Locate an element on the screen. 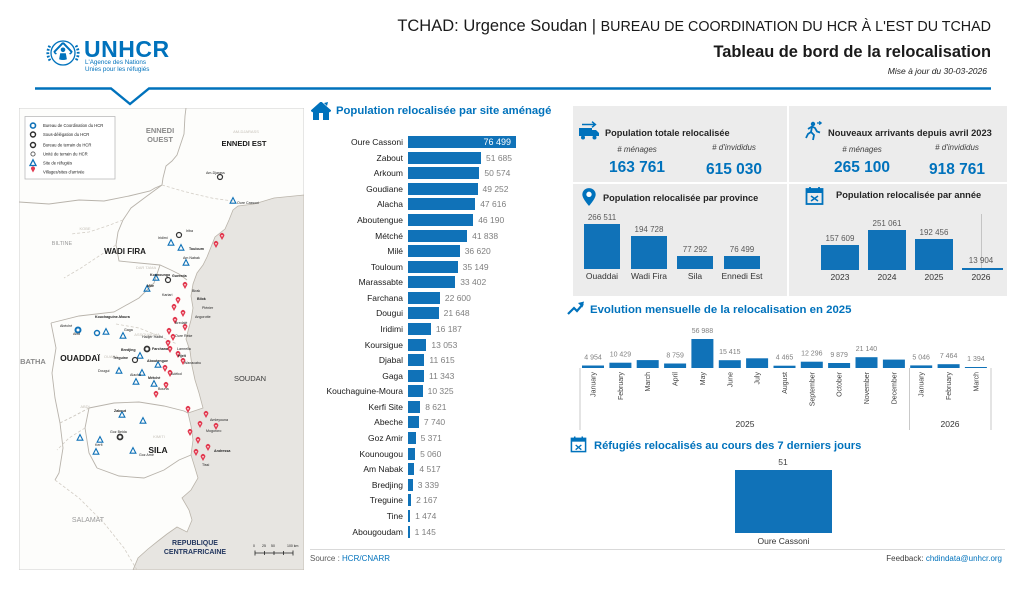 The width and height of the screenshot is (1024, 592). svg-text: Métché is located at coordinates (154, 378).